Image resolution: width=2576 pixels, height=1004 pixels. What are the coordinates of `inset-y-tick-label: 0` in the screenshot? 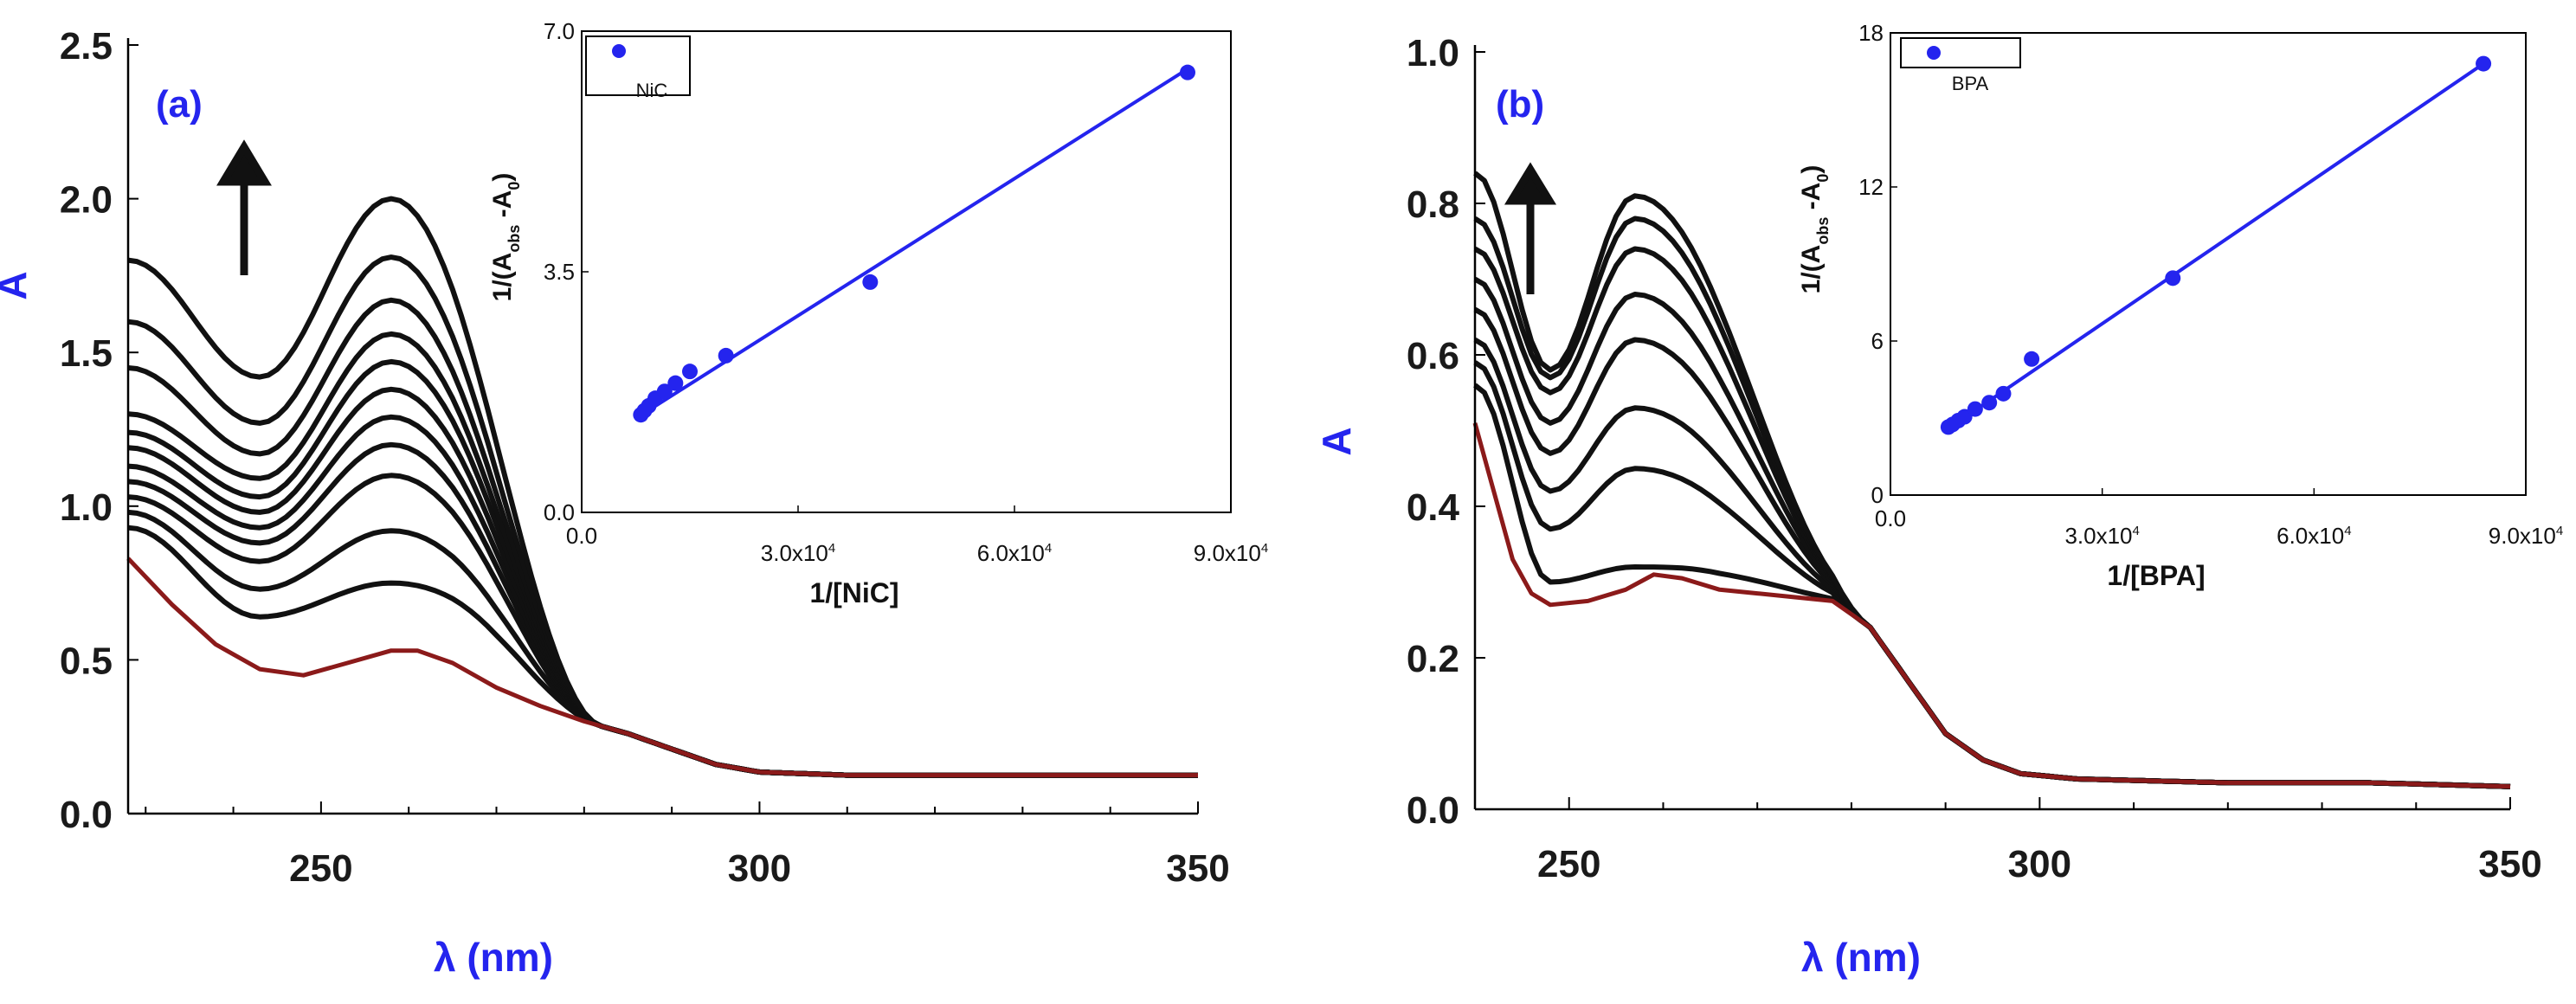 It's located at (1877, 495).